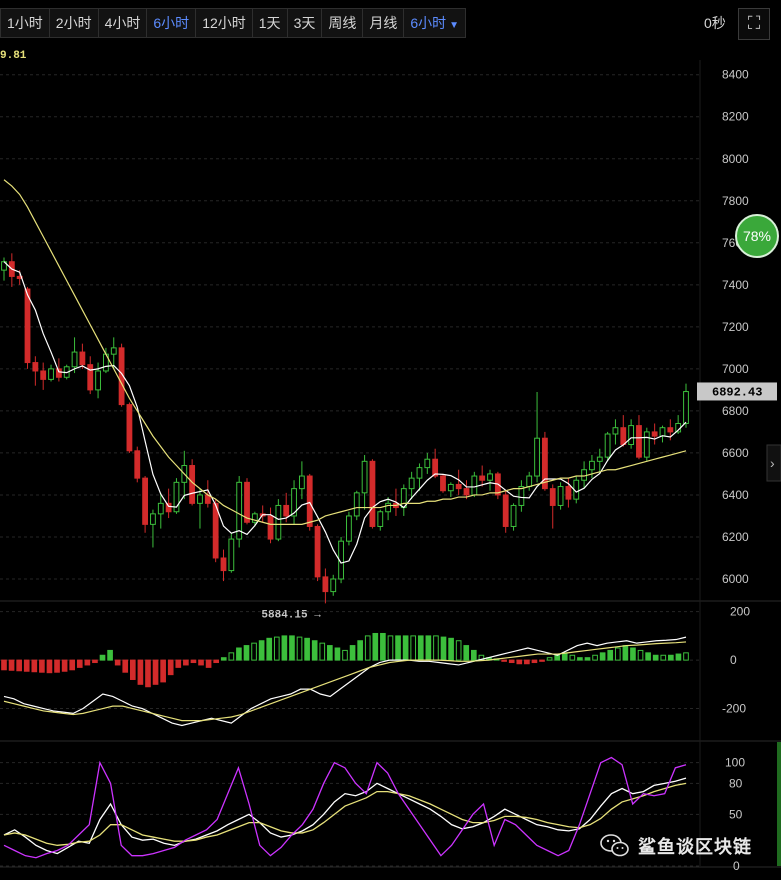 The image size is (781, 880). I want to click on price-tick-5: 7000, so click(735, 369).